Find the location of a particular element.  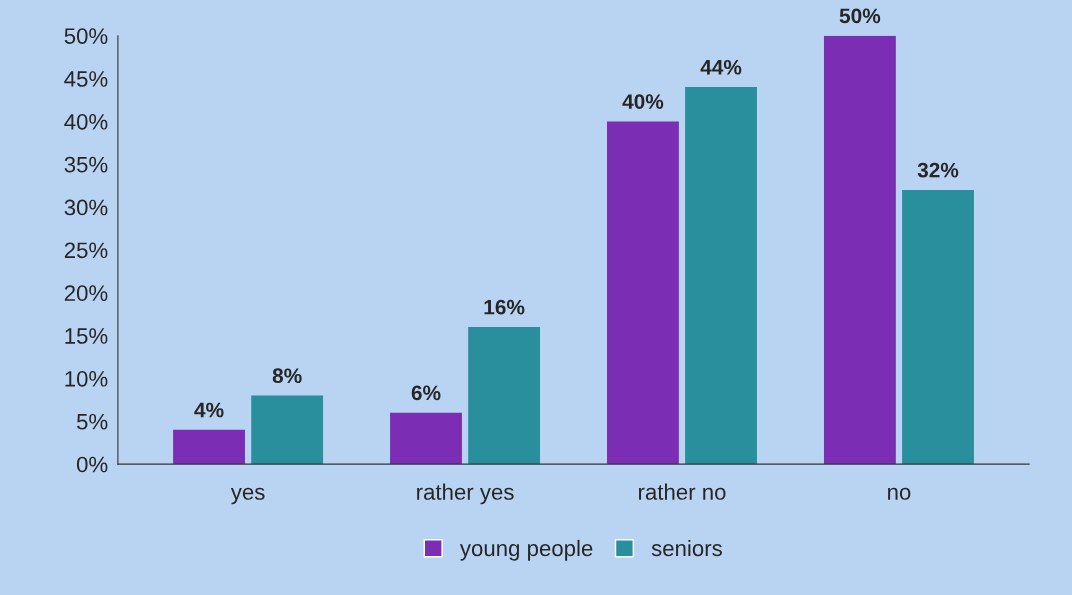

y-tick-label: 15% is located at coordinates (86, 336).